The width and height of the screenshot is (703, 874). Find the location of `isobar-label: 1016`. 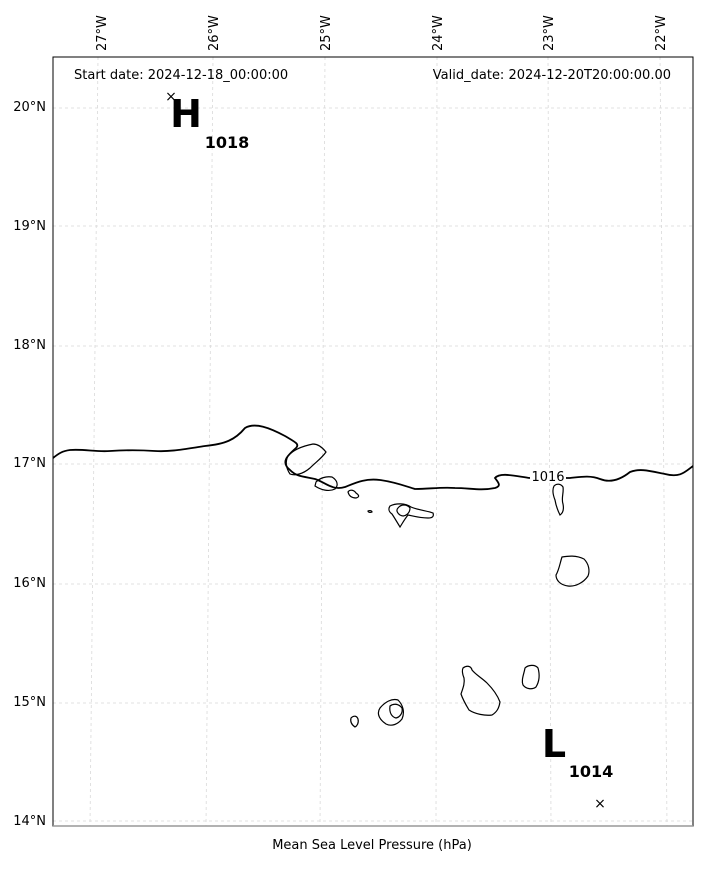

isobar-label: 1016 is located at coordinates (547, 477).